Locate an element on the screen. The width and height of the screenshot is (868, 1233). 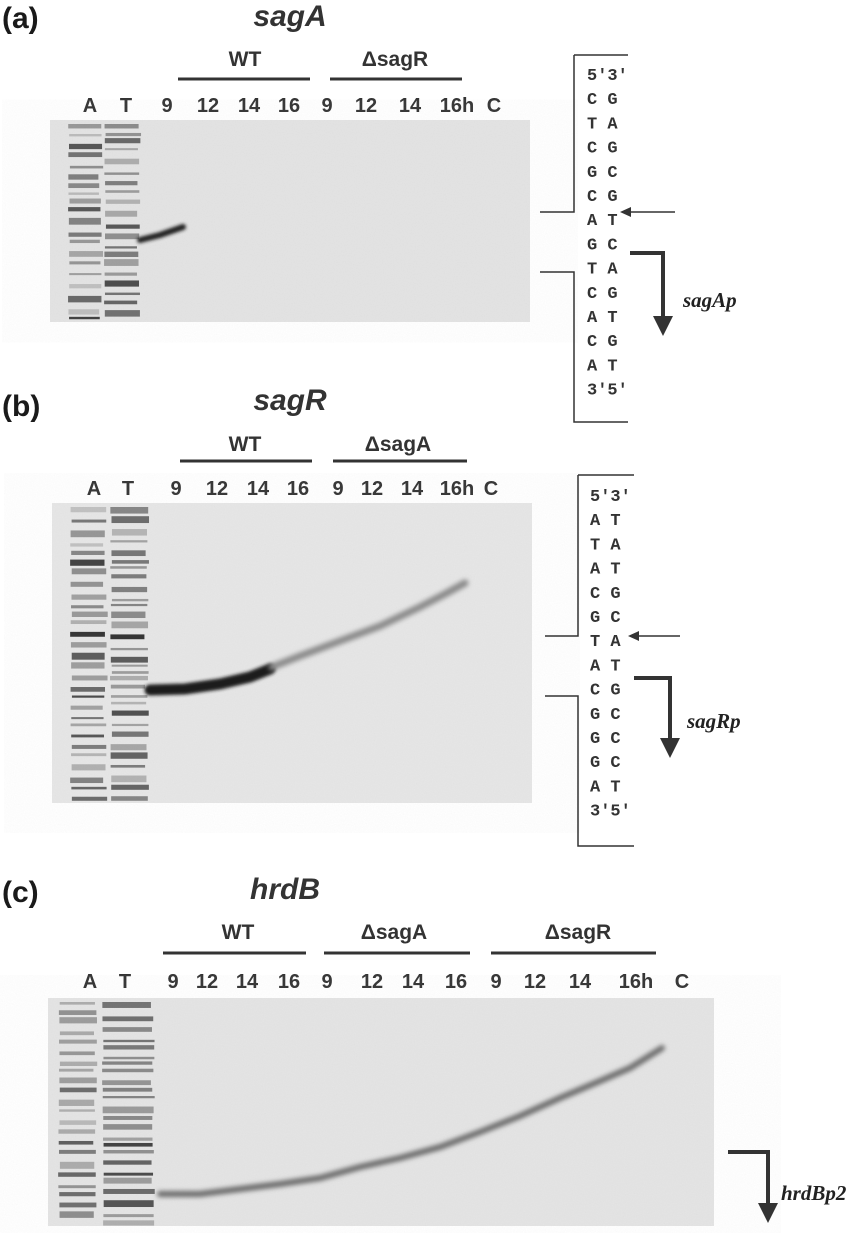
panel-a-band is located at coordinates (161, 233).